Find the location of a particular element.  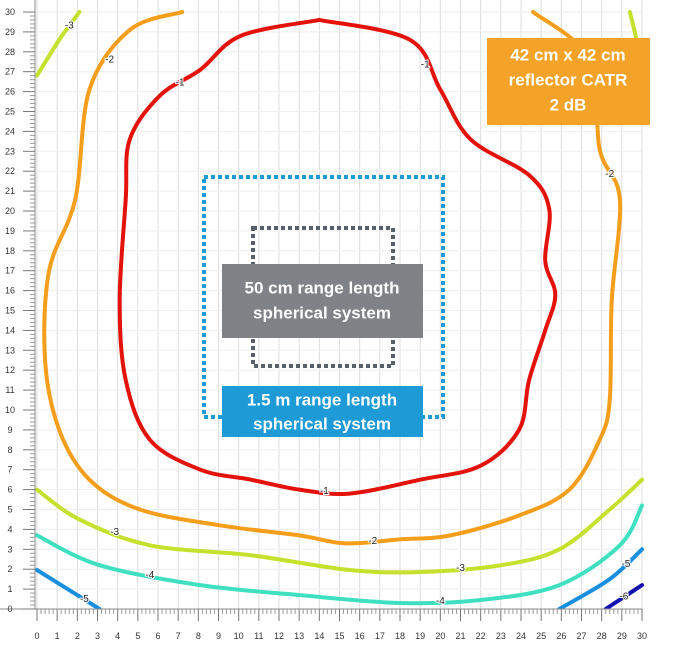

y-tick-label: 16 is located at coordinates (10, 291).